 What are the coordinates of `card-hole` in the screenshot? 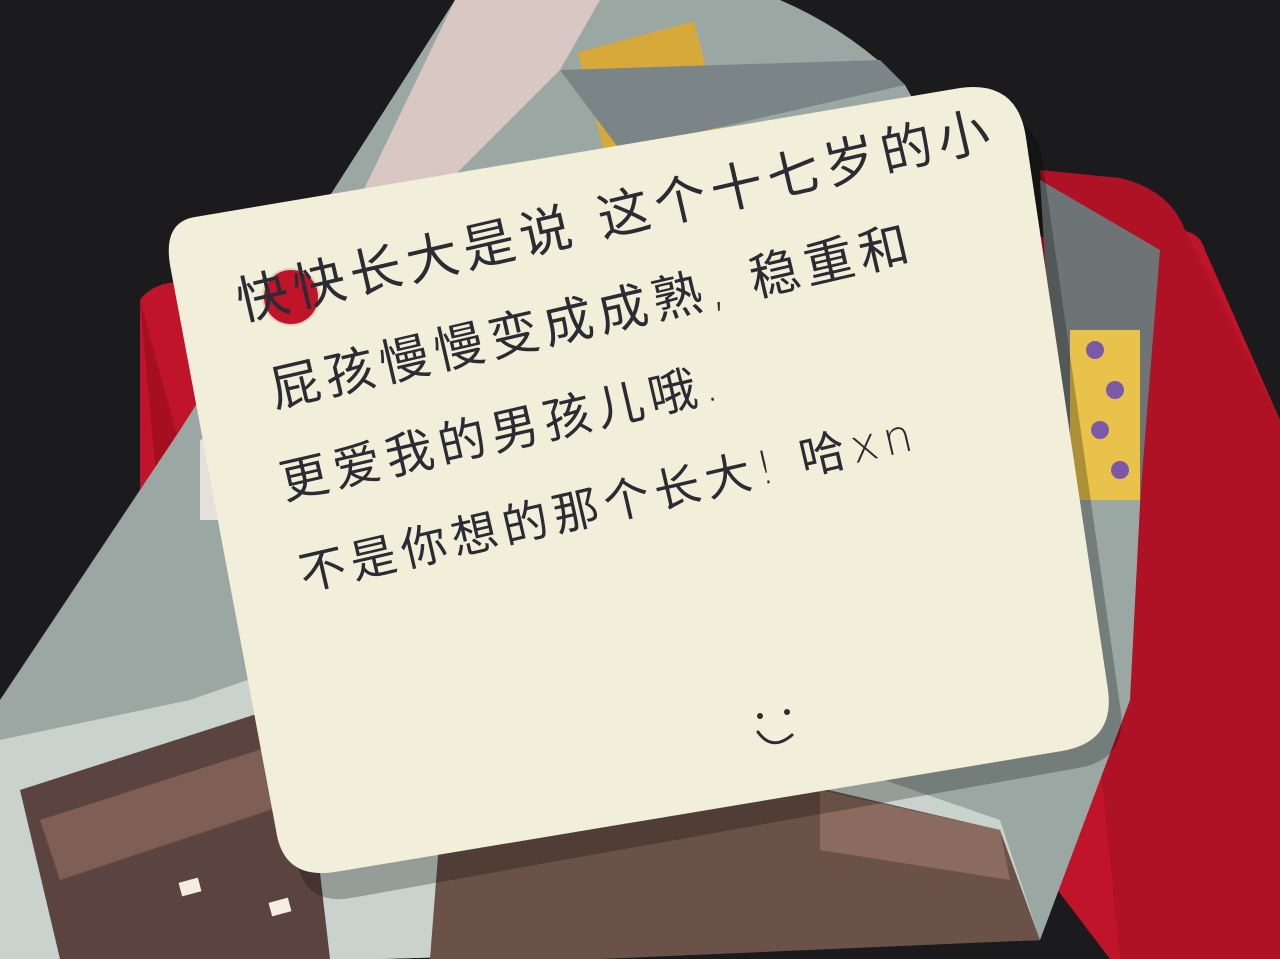 It's located at (291, 297).